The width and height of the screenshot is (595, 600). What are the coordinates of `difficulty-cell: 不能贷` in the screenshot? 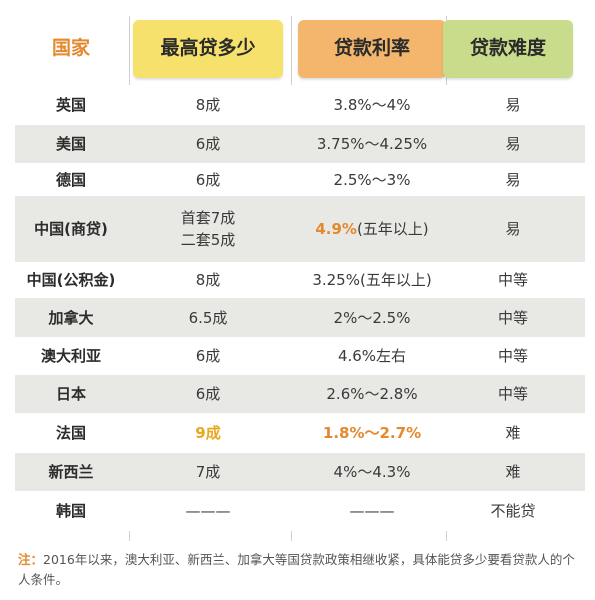 It's located at (513, 511).